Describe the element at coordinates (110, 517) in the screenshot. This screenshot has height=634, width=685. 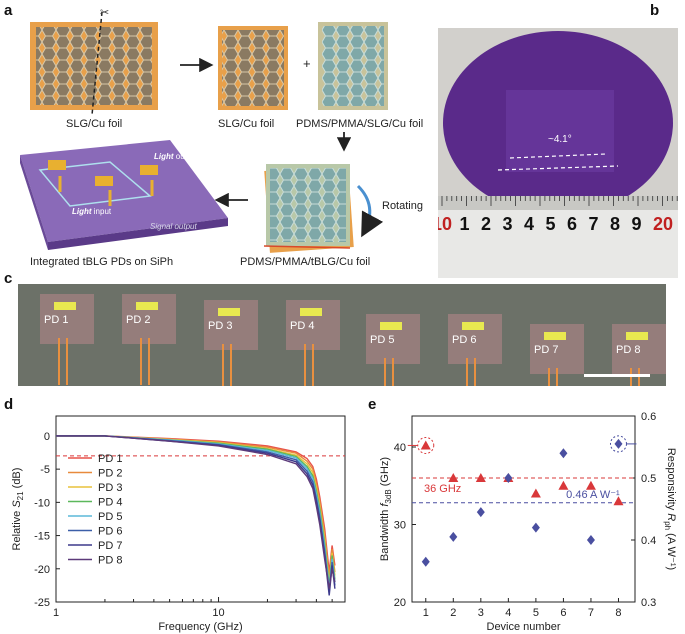
I see `legend-label: PD 5` at that location.